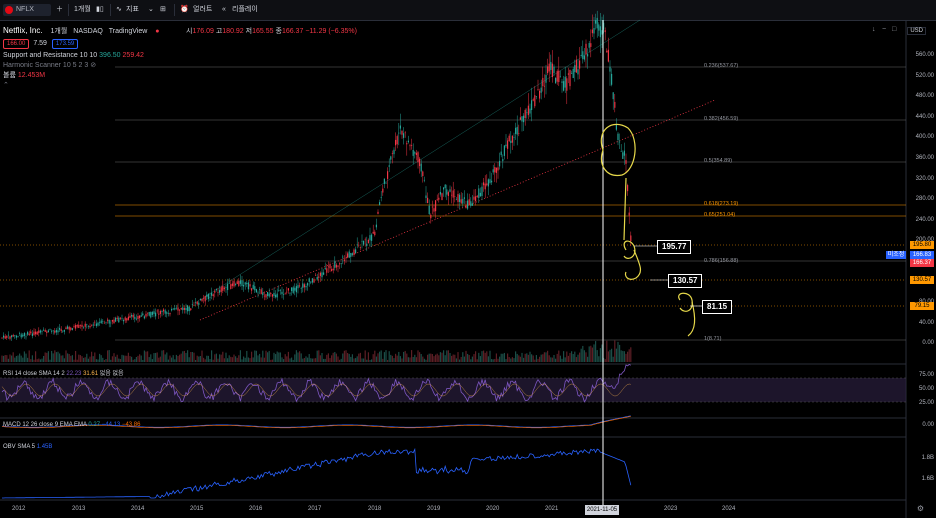  Describe the element at coordinates (111, 425) in the screenshot. I see `macd-value: −44.13` at that location.